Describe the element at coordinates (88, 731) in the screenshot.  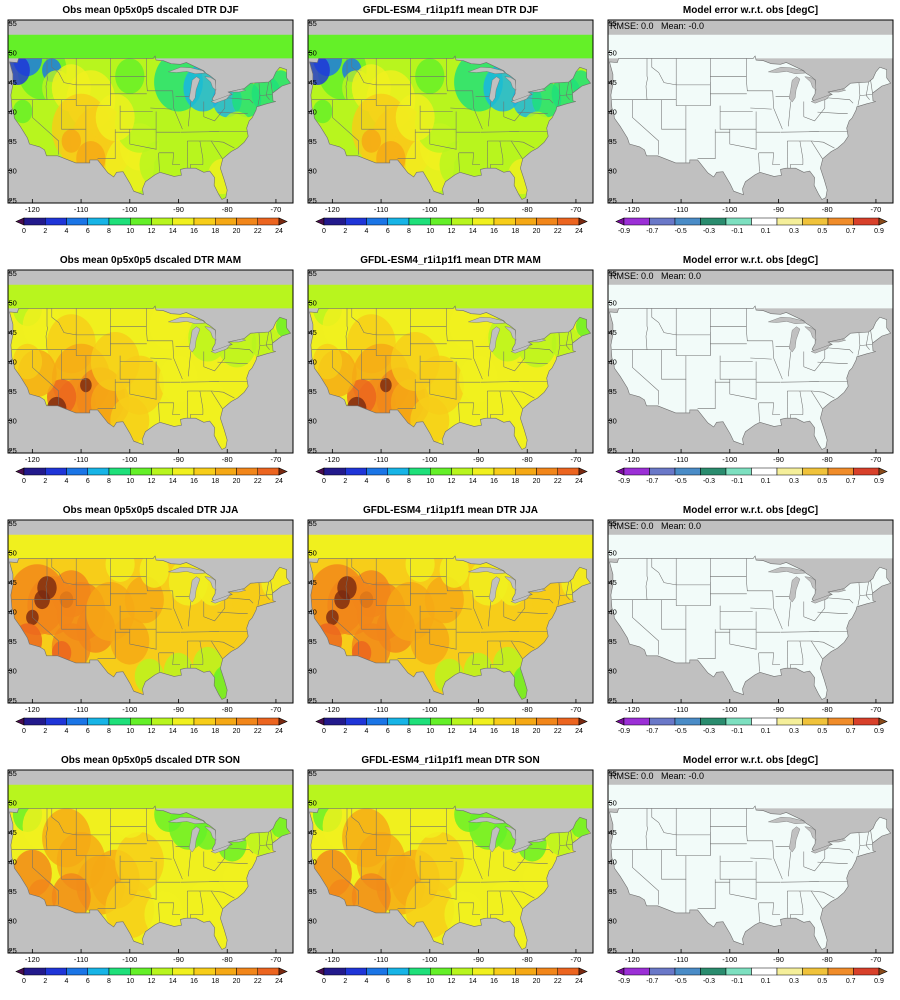
I see `colorbar-label: 6` at that location.